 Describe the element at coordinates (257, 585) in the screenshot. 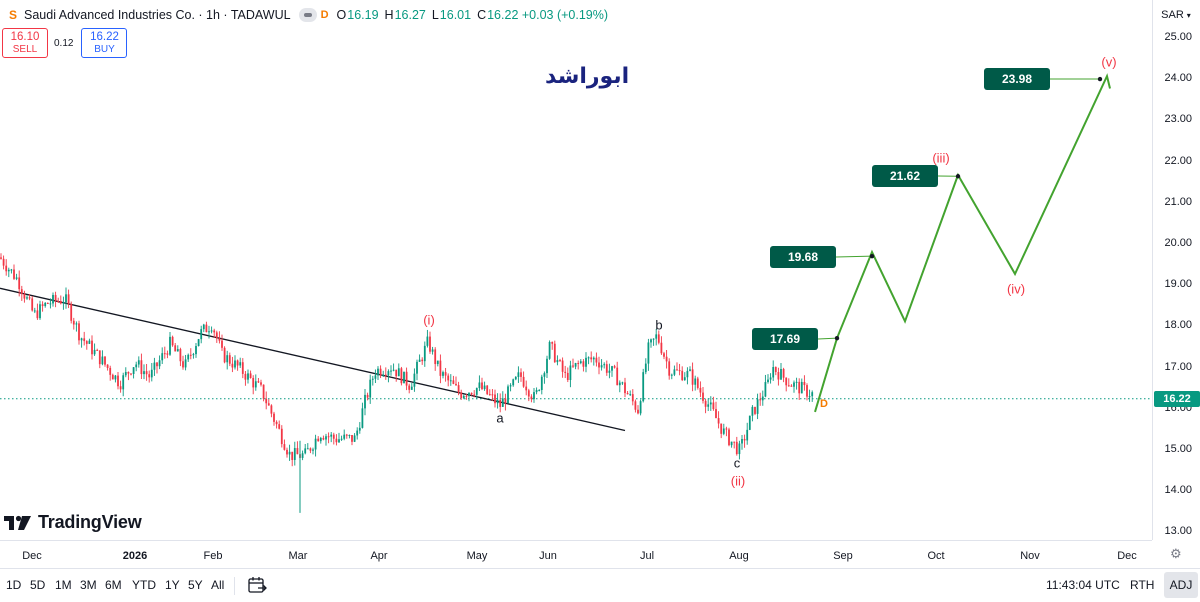

I see `date-range-icon` at that location.